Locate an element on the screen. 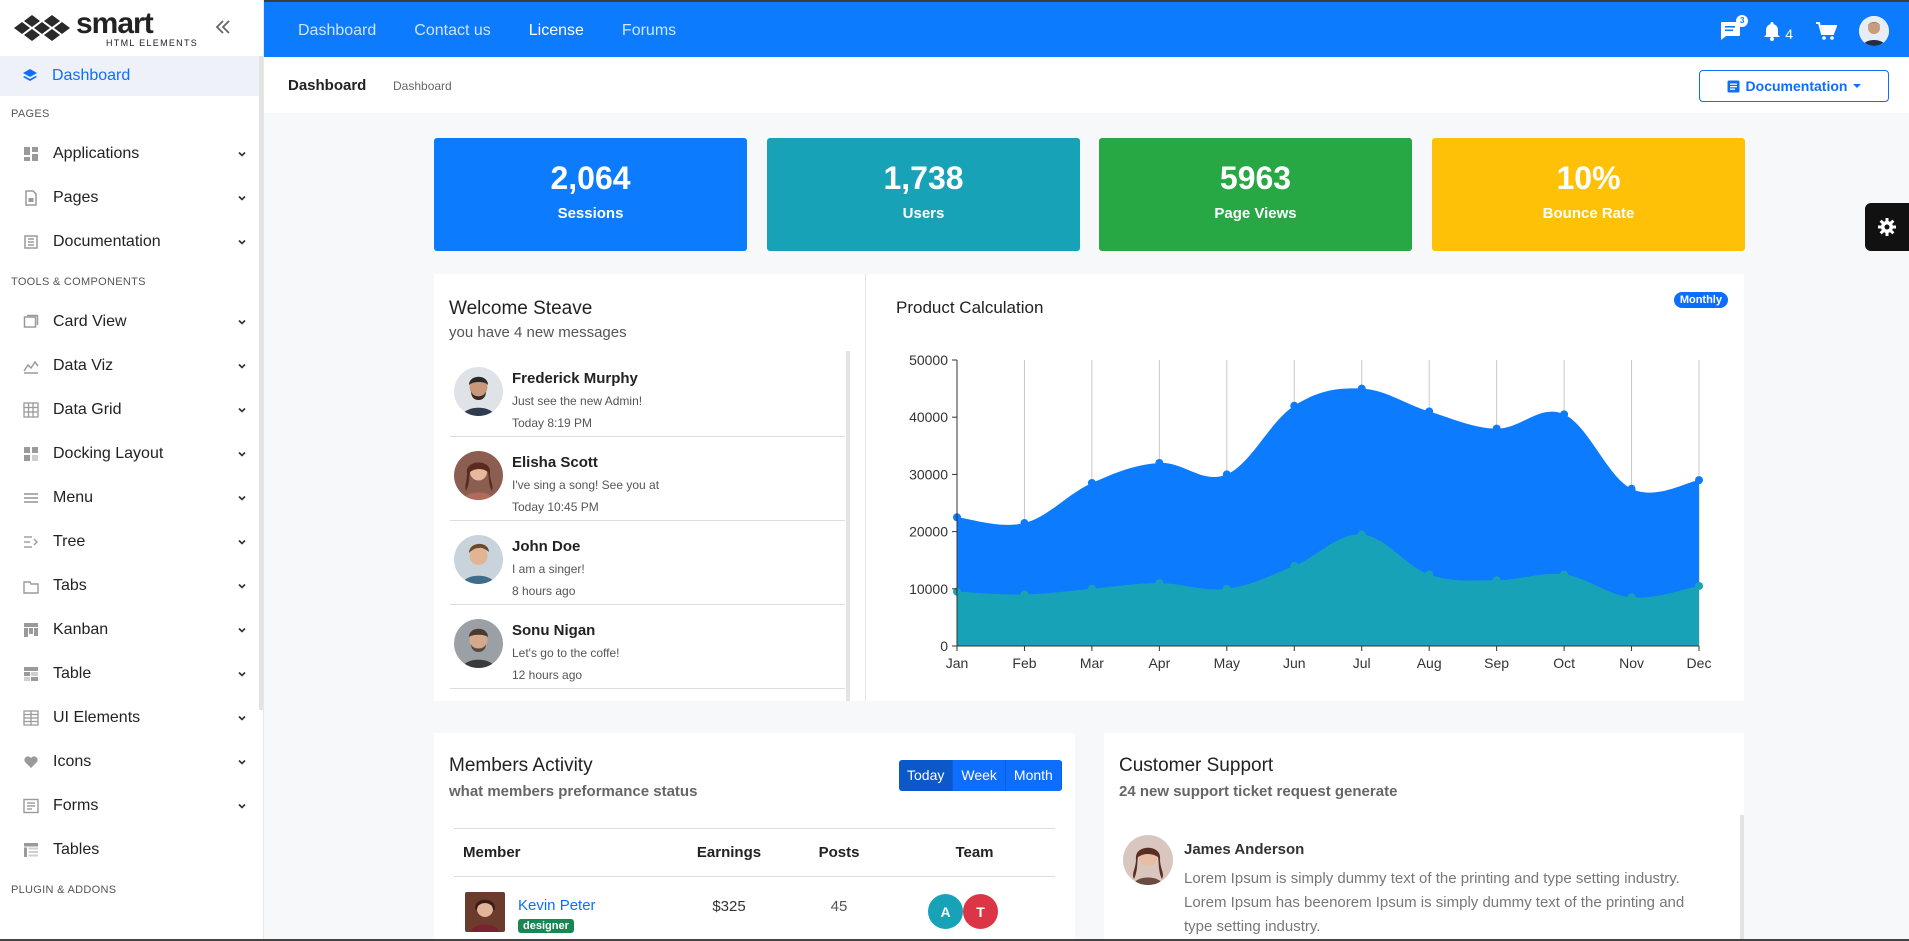 The height and width of the screenshot is (941, 1909). sidebar-item-label: UI Elements is located at coordinates (97, 717).